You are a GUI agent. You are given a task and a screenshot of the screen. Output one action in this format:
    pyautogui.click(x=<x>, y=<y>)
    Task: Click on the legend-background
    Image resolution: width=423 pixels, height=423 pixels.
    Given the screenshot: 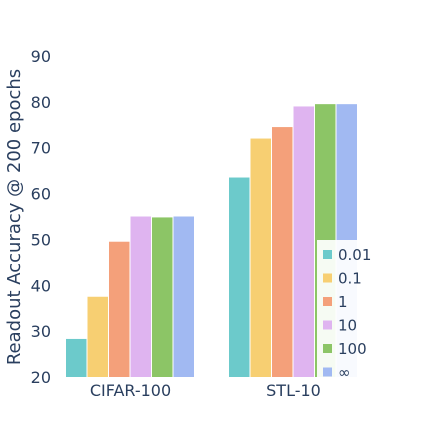 What is the action you would take?
    pyautogui.click(x=346, y=308)
    